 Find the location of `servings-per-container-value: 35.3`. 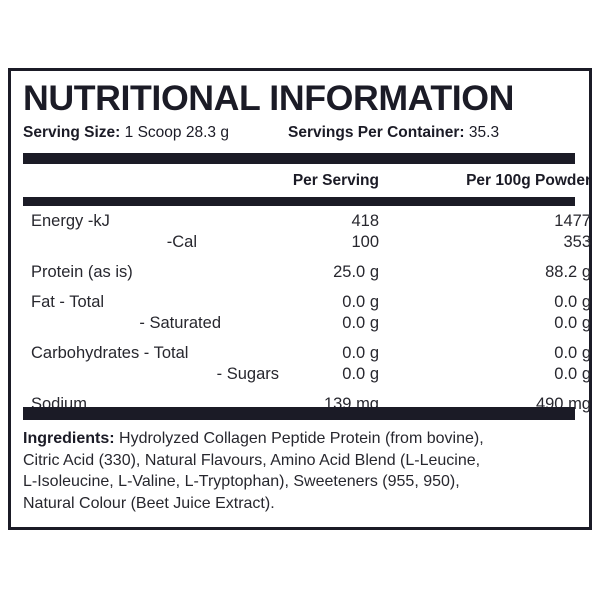

servings-per-container-value: 35.3 is located at coordinates (484, 132).